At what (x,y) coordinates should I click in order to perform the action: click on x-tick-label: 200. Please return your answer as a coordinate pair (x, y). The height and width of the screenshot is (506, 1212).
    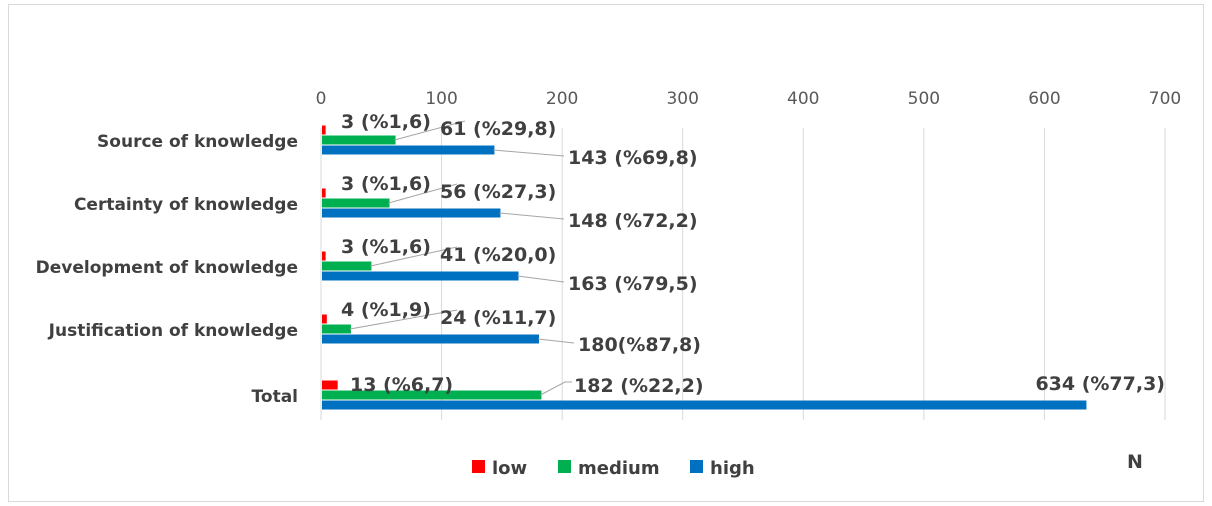
    Looking at the image, I should click on (562, 99).